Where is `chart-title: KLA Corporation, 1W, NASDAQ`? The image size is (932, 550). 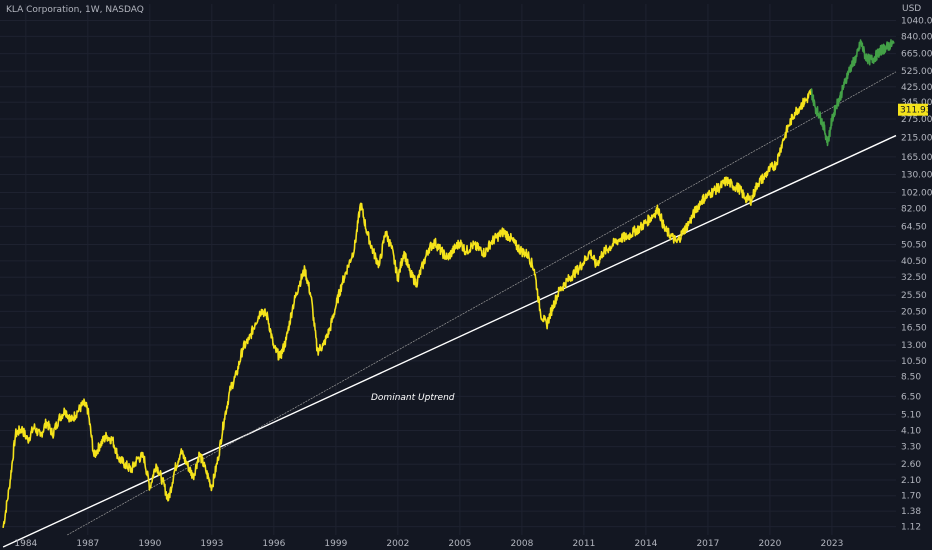
chart-title: KLA Corporation, 1W, NASDAQ is located at coordinates (75, 10).